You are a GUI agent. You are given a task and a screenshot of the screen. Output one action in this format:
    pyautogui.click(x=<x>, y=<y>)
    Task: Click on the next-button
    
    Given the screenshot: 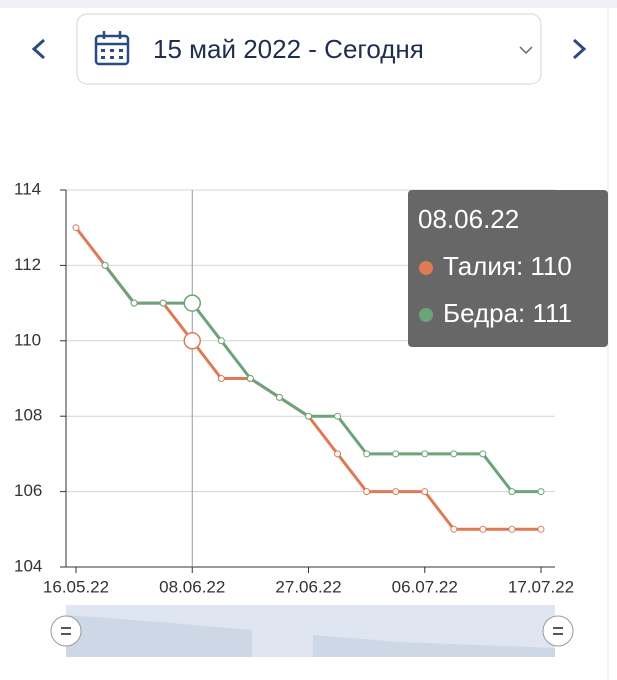 What is the action you would take?
    pyautogui.click(x=579, y=49)
    